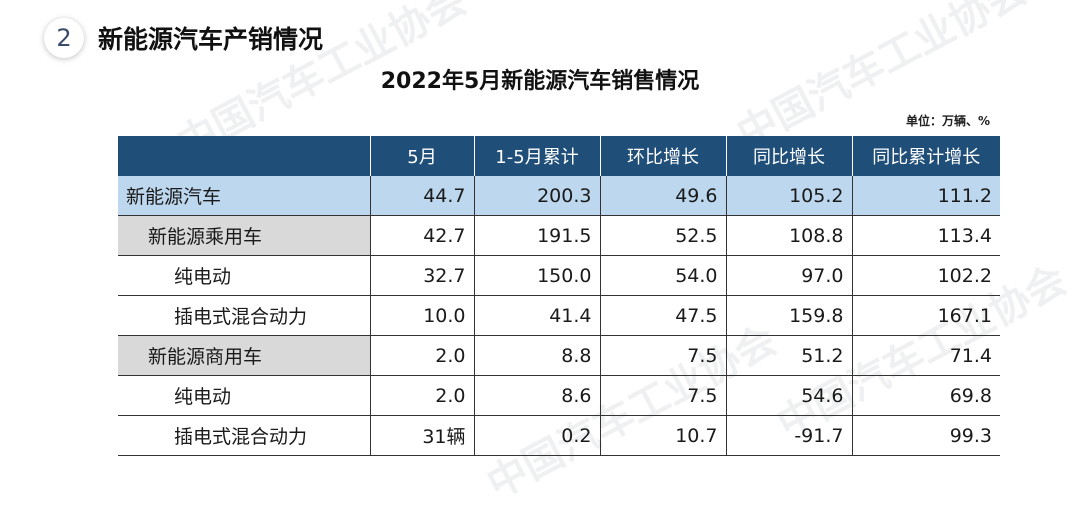 Image resolution: width=1080 pixels, height=510 pixels. What do you see at coordinates (925, 435) in the screenshot?
I see `cell-ytd-yoy: 99.3` at bounding box center [925, 435].